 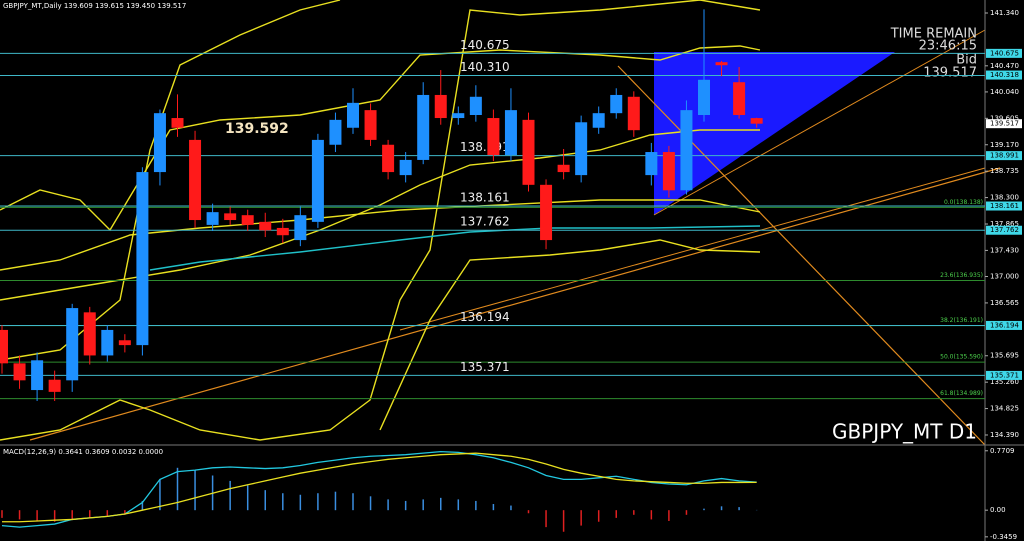 I want to click on price-tag: 136.194, so click(x=1004, y=325).